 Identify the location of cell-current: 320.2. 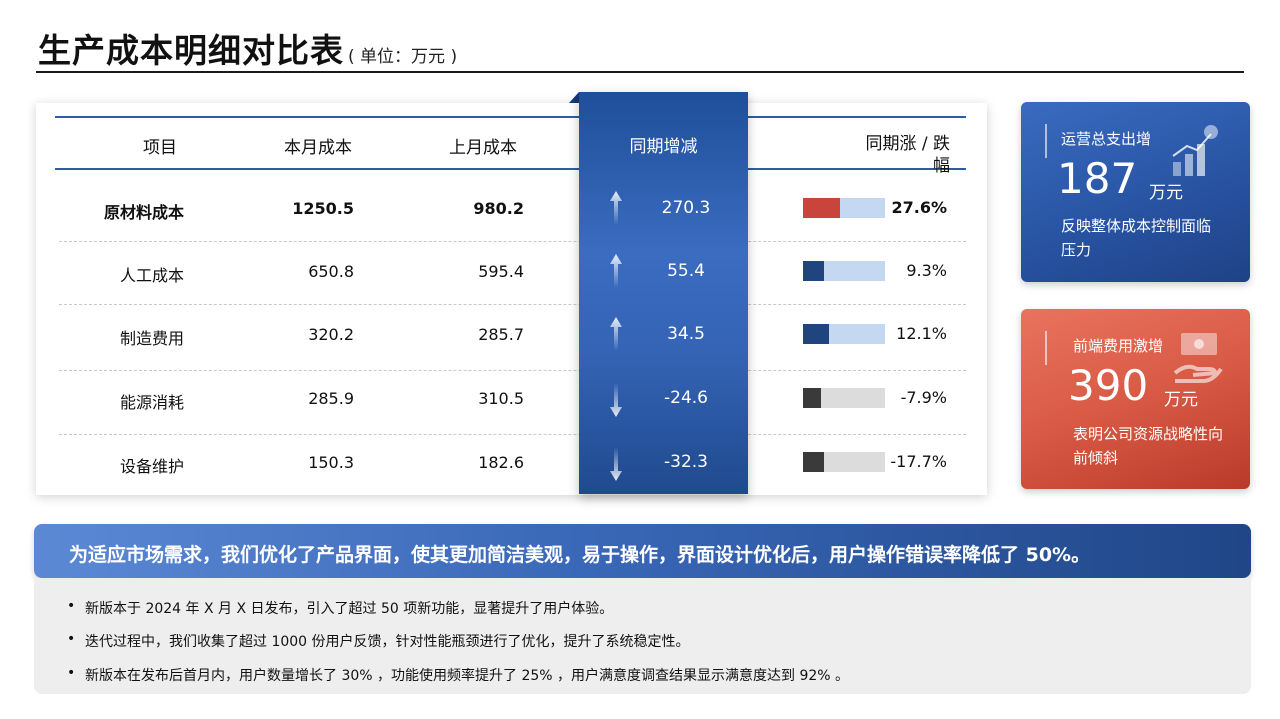
(331, 334).